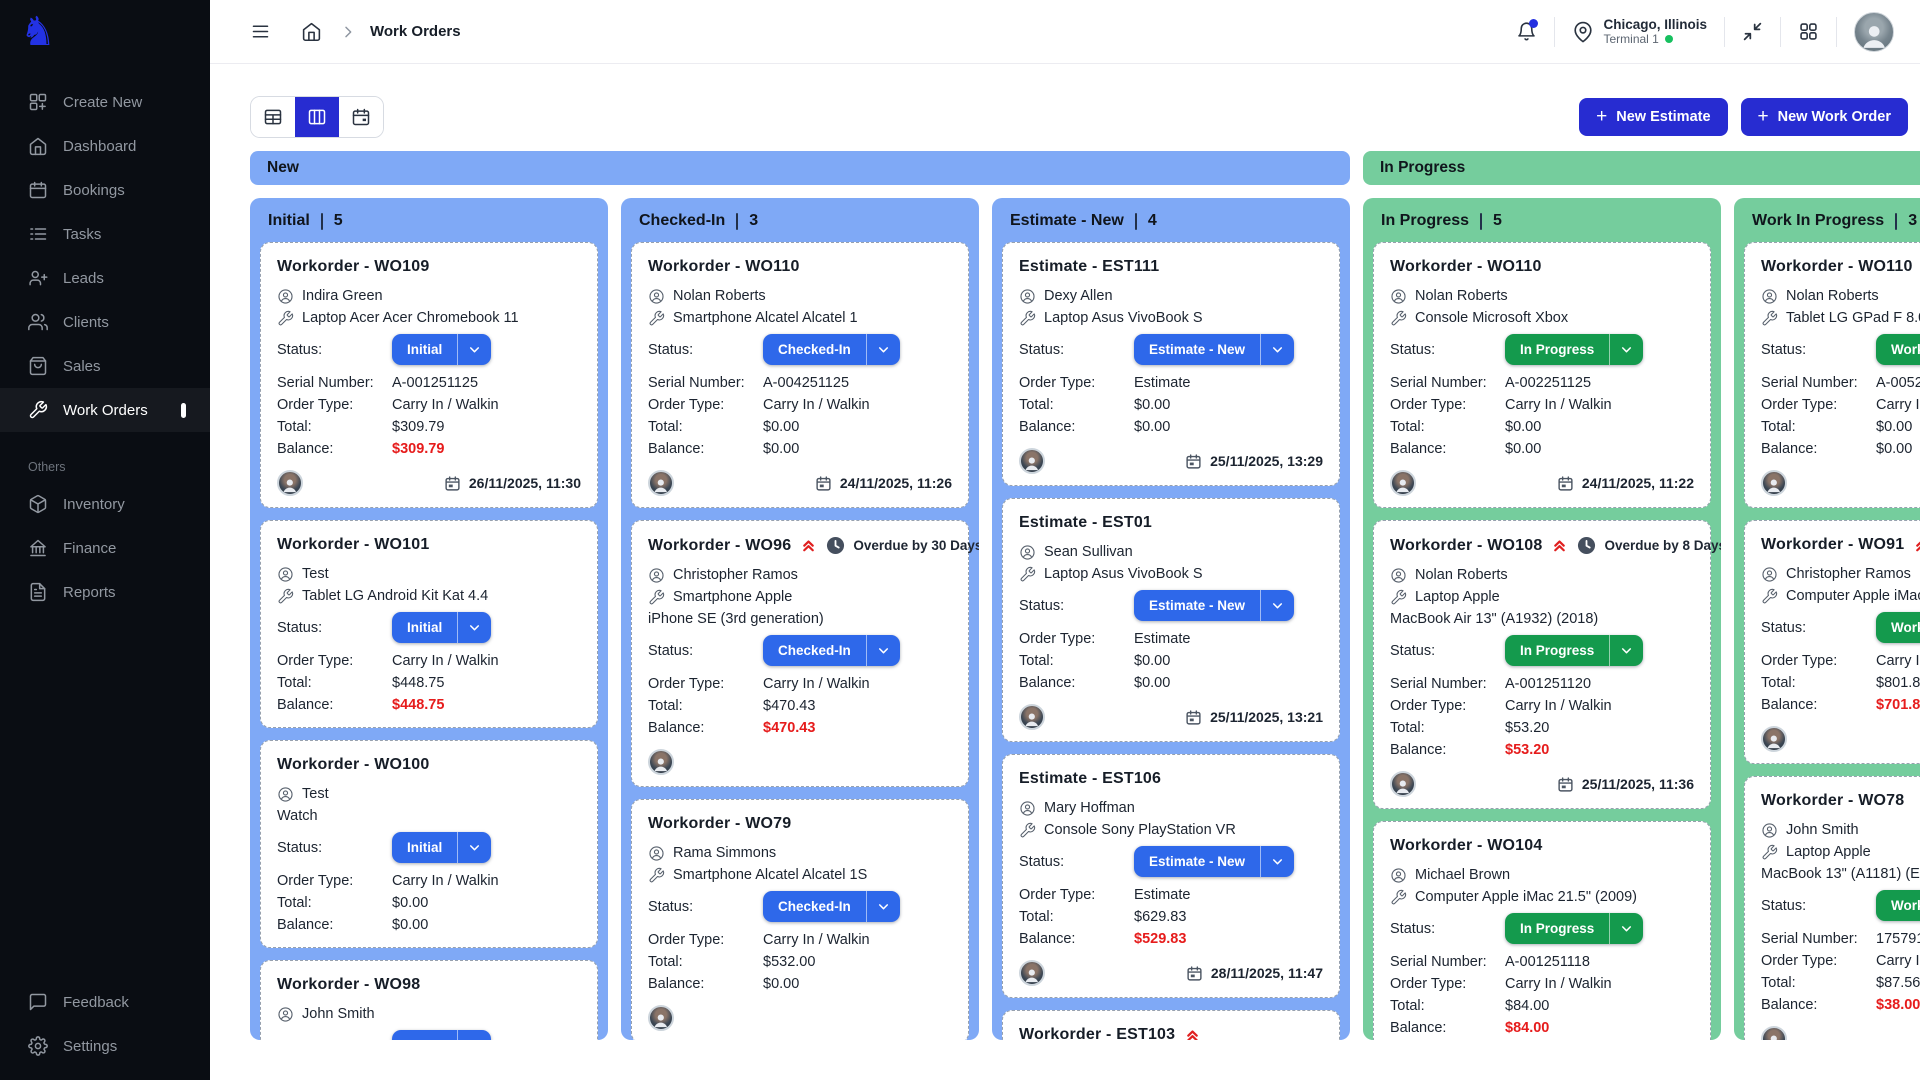  I want to click on home-icon, so click(311, 31).